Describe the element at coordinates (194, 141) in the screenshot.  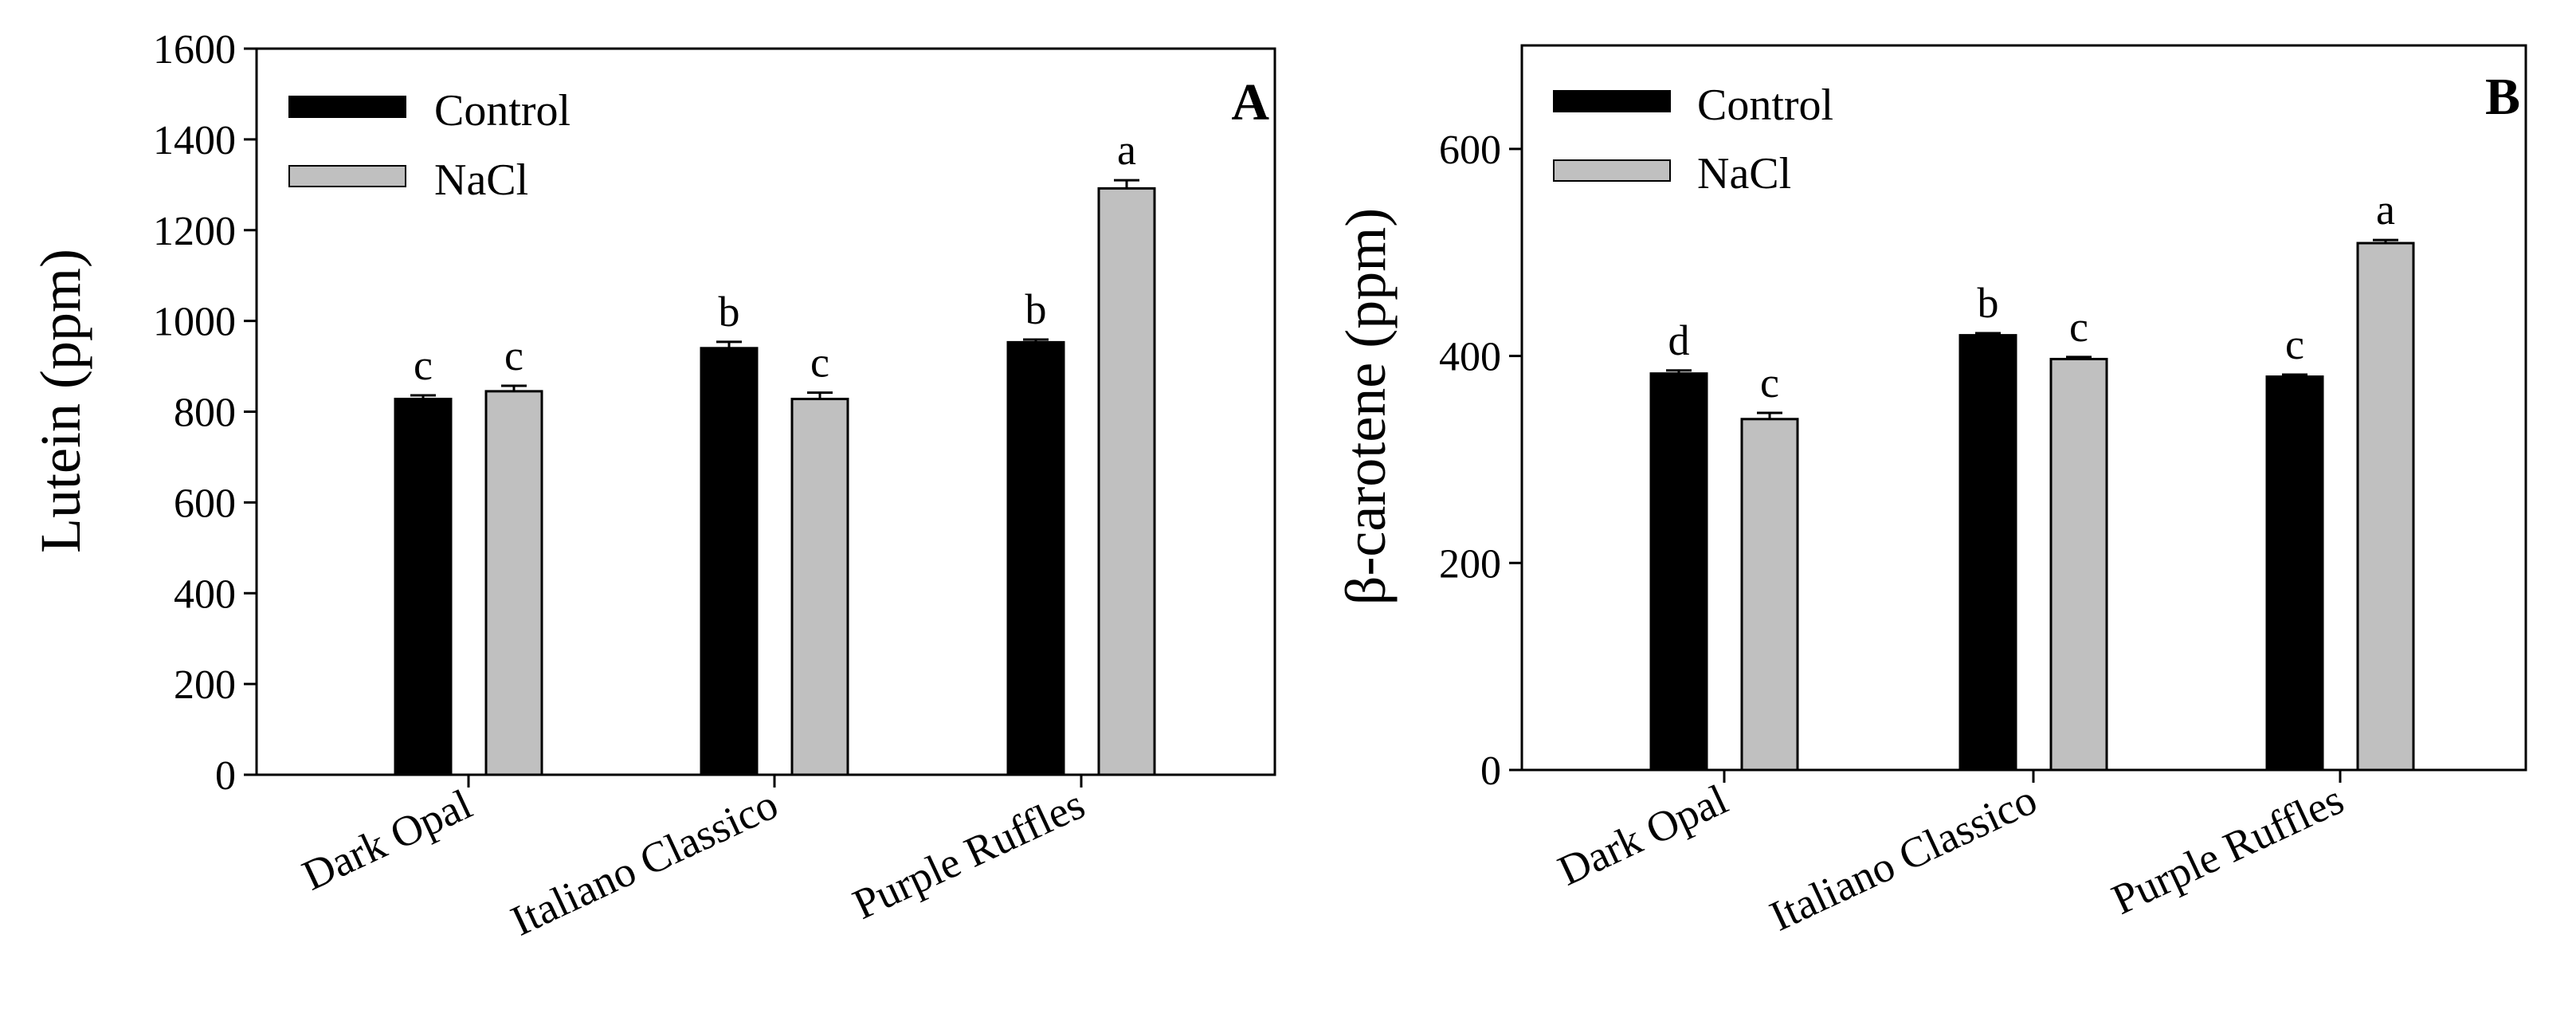
I see `panel-a-y-tick-label: 1400` at that location.